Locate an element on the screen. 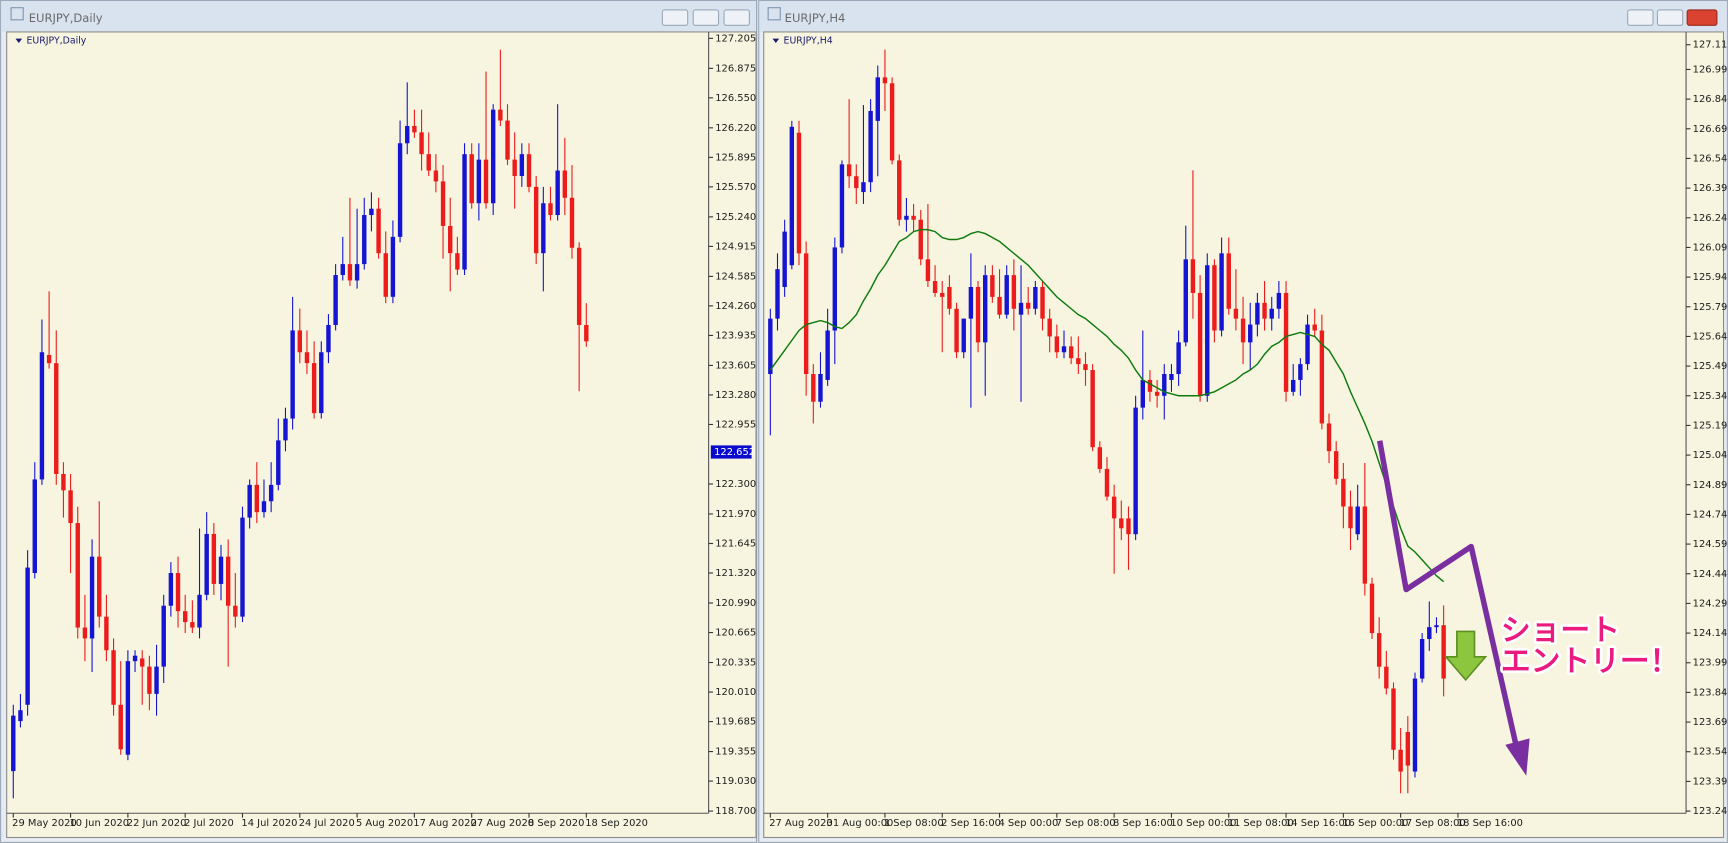 The height and width of the screenshot is (843, 1728). x-tick-label: 7 Sep 08:00 is located at coordinates (1086, 823).